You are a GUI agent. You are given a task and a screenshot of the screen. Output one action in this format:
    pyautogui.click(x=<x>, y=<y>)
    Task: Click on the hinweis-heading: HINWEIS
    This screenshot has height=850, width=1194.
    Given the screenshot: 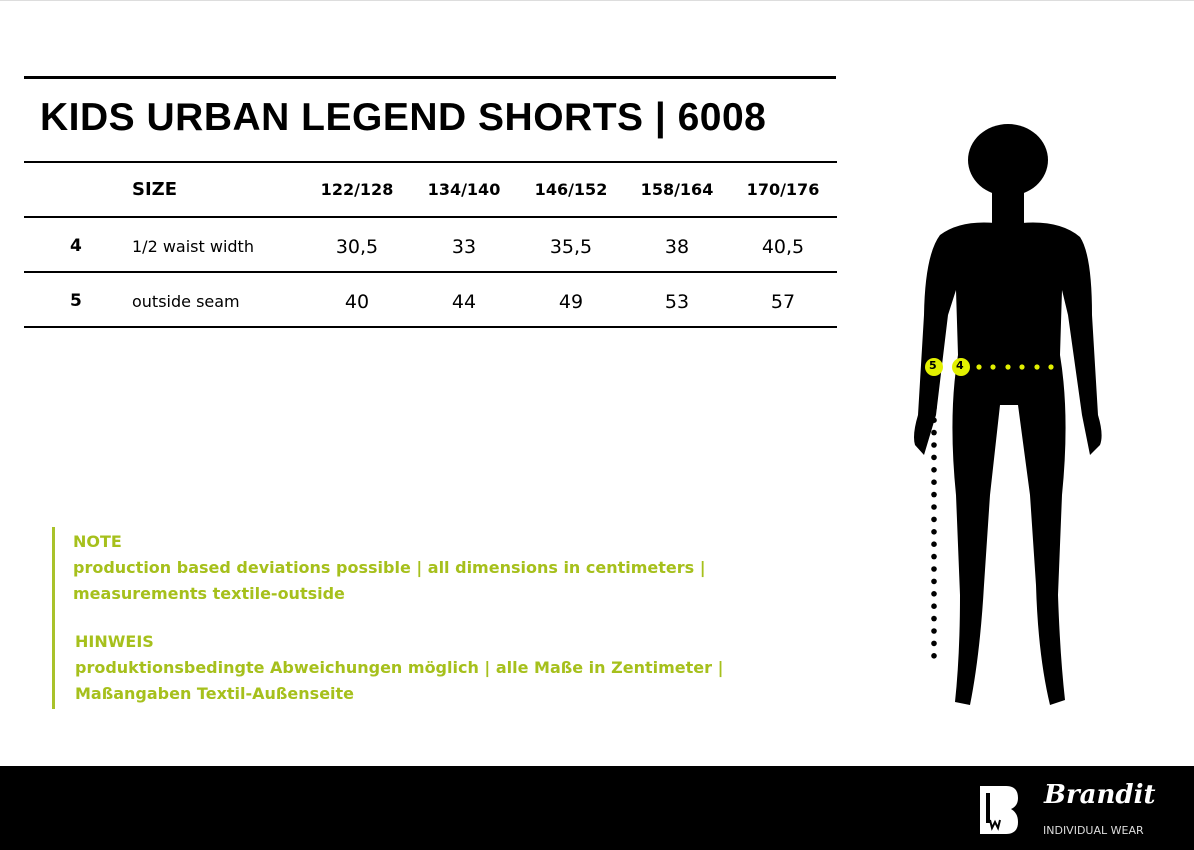 What is the action you would take?
    pyautogui.click(x=114, y=641)
    